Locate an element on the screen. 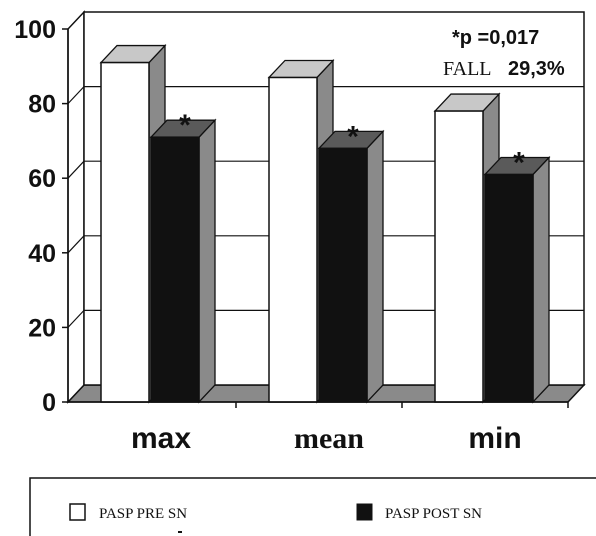 This screenshot has height=536, width=596. y-tick-label: 60 is located at coordinates (42, 179).